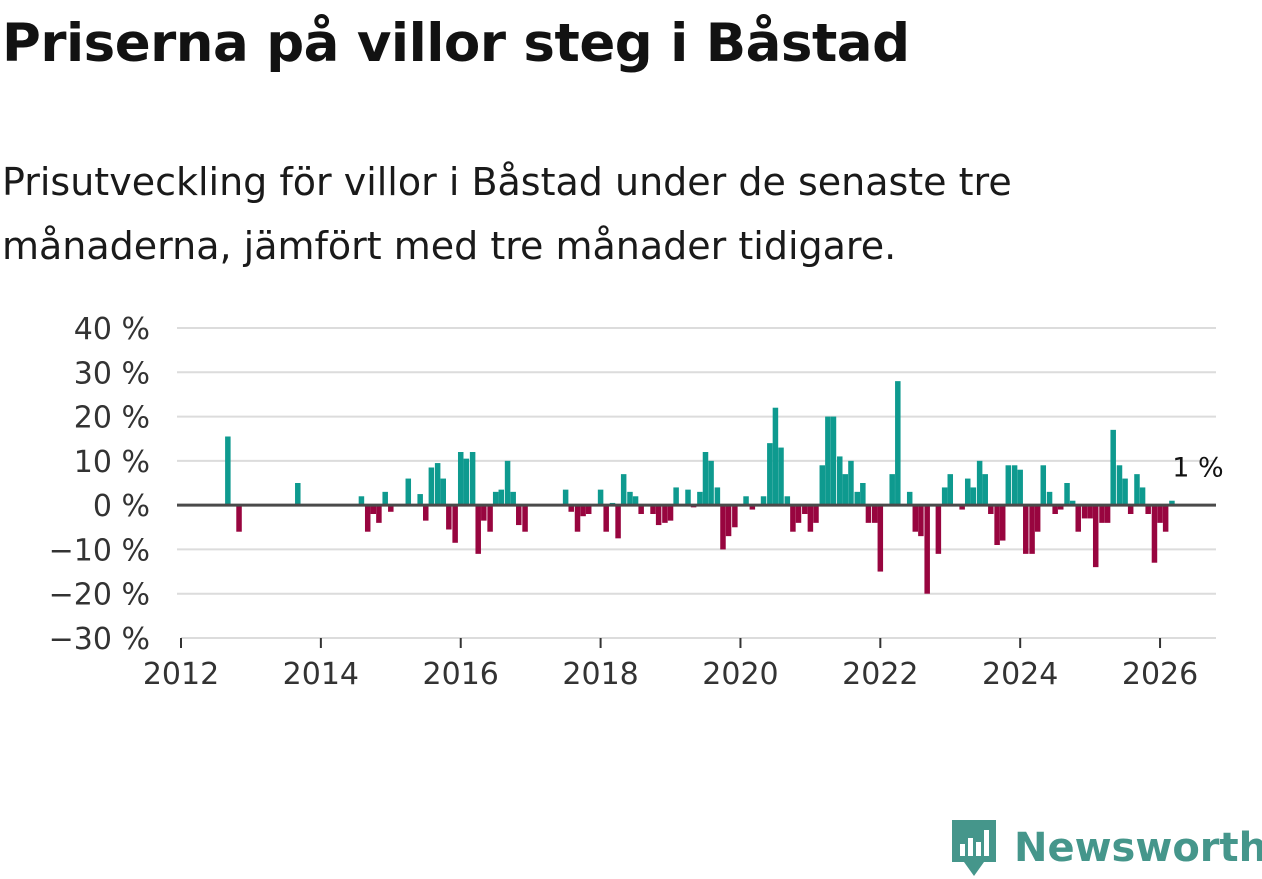  What do you see at coordinates (99, 595) in the screenshot?
I see `y-tick-label: −20 %` at bounding box center [99, 595].